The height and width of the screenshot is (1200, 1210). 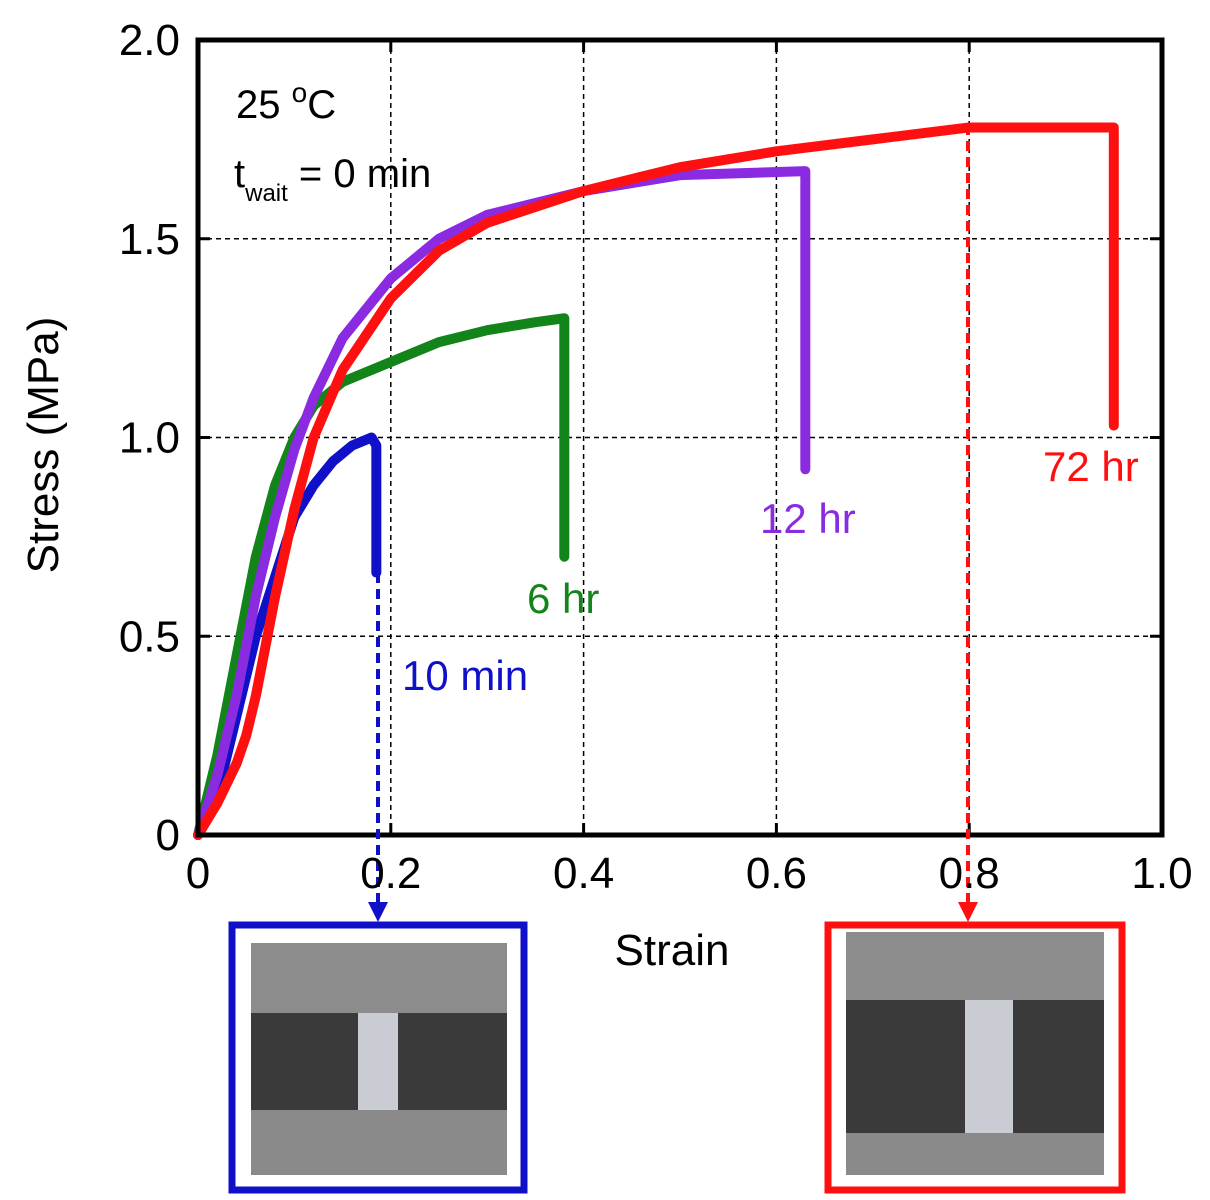 I want to click on x-tick-label: 0.2, so click(x=390, y=873).